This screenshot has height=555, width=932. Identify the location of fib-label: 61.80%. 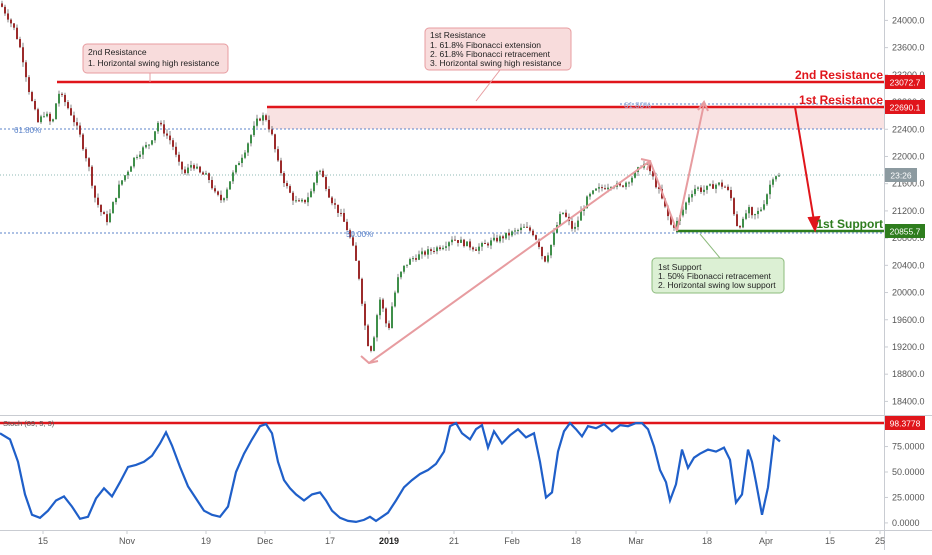
(27, 130).